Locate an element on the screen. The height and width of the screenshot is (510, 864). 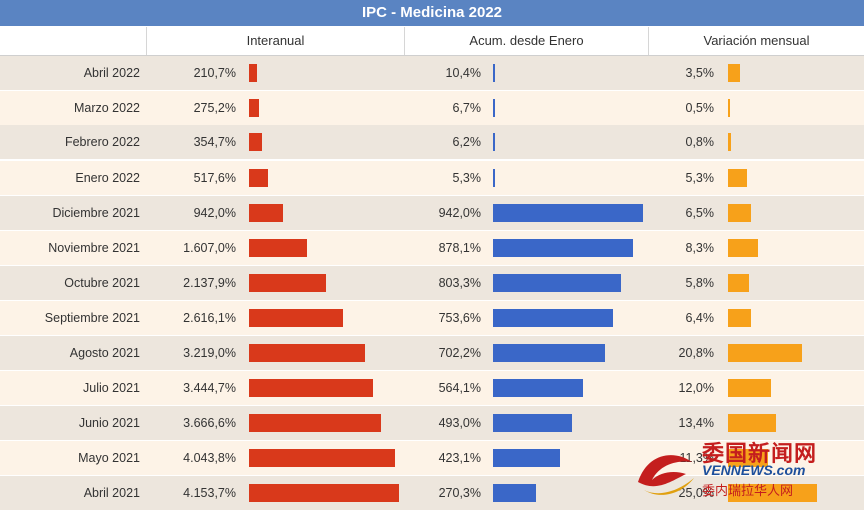
row-label: Noviembre 2021 is located at coordinates (94, 248).